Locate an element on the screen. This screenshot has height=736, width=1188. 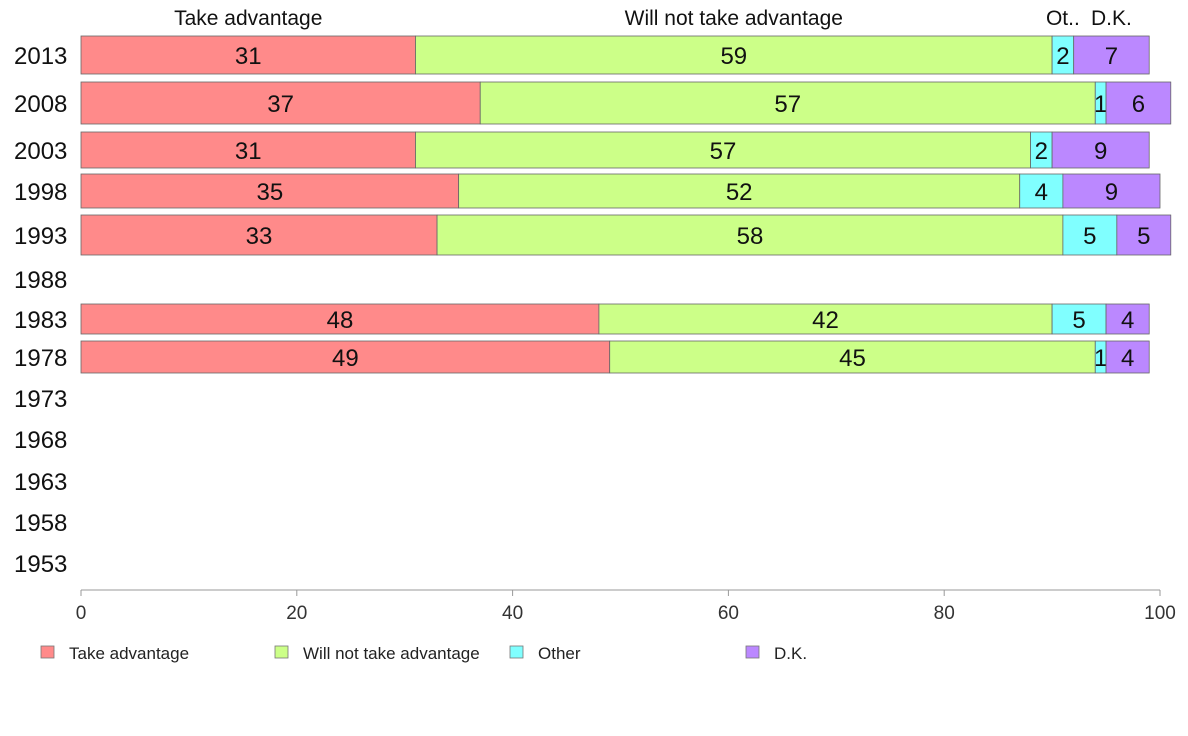
bar-will-not-take-advantage-2008 is located at coordinates (787, 103).